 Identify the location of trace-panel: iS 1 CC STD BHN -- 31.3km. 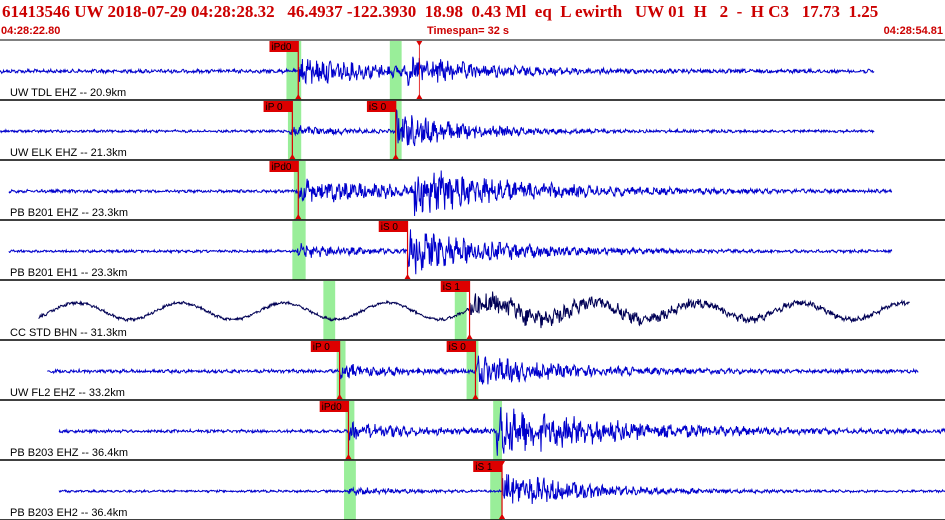
(460, 310).